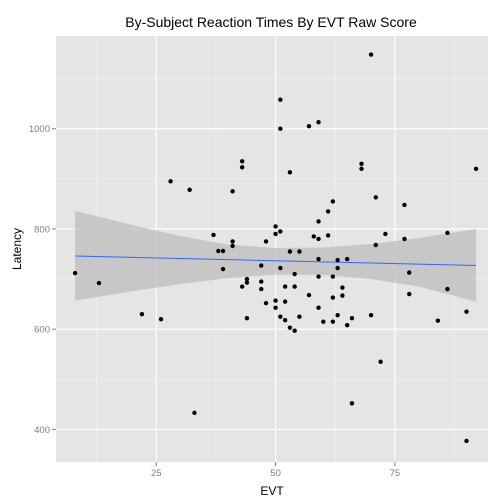 The height and width of the screenshot is (504, 504). I want to click on x-tick-label: 25, so click(156, 473).